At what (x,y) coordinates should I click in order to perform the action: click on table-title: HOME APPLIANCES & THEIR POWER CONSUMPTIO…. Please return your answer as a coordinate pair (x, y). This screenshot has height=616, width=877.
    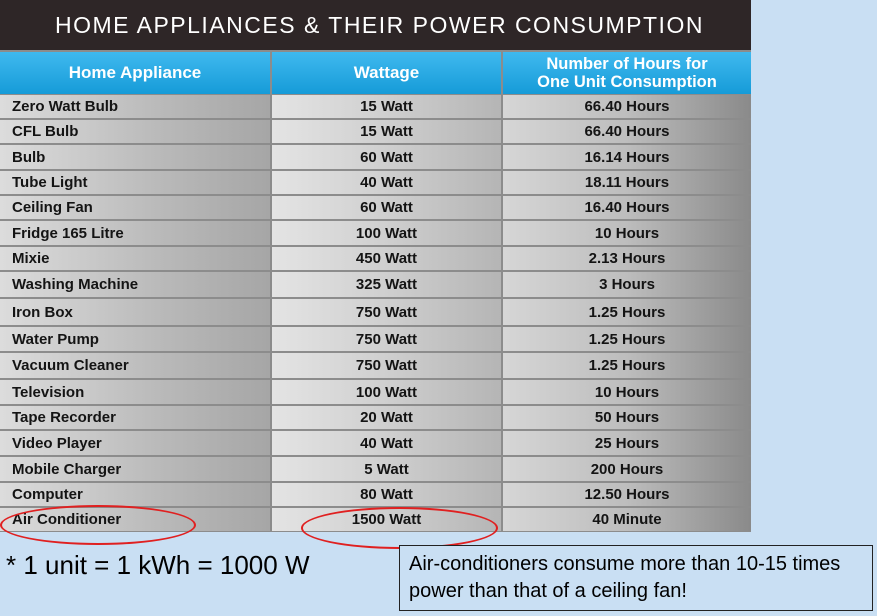
    Looking at the image, I should click on (375, 25).